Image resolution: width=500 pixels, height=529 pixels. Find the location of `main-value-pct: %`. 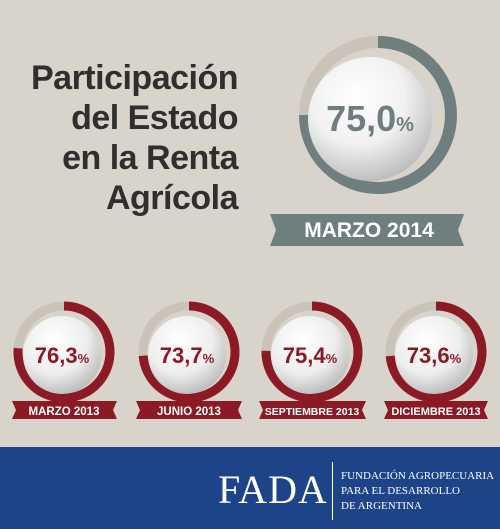

main-value-pct: % is located at coordinates (405, 125).